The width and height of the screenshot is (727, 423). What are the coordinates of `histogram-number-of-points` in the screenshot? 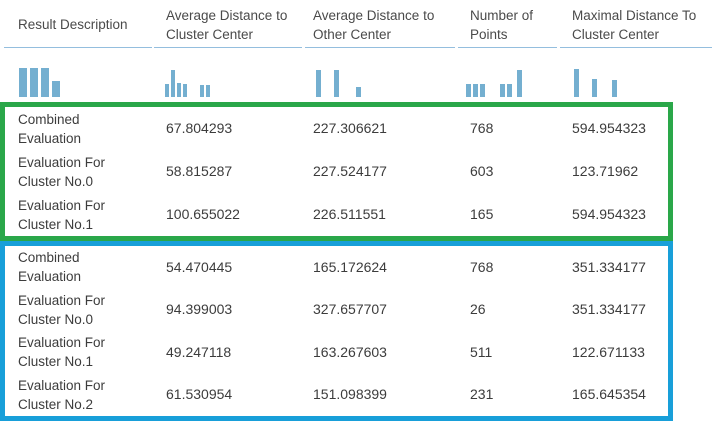 It's located at (494, 82).